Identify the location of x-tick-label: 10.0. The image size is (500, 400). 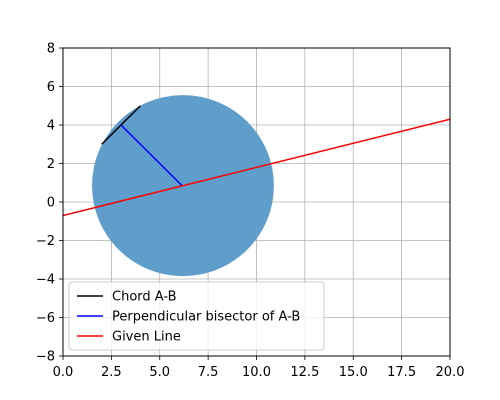
(256, 372).